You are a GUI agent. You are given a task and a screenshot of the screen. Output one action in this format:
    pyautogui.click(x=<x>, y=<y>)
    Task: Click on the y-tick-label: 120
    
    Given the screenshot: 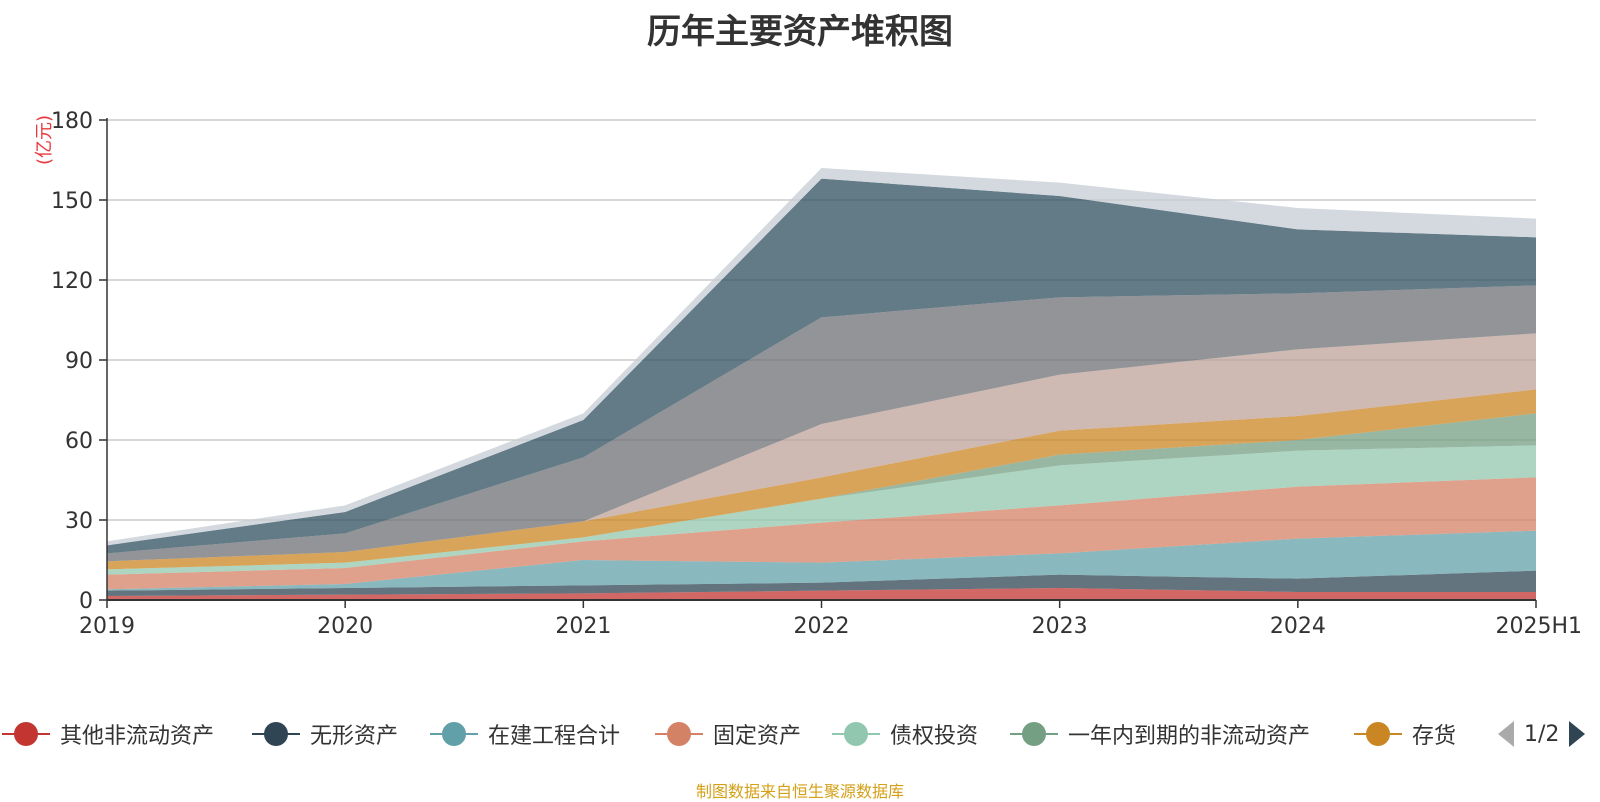 What is the action you would take?
    pyautogui.click(x=72, y=281)
    